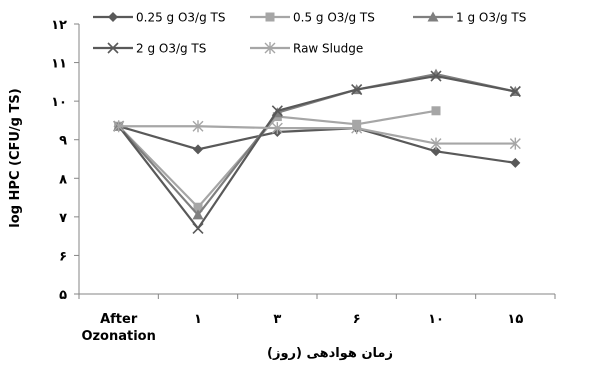 The width and height of the screenshot is (593, 367). What do you see at coordinates (491, 18) in the screenshot?
I see `legend-label: 1 g O3/g TS` at bounding box center [491, 18].